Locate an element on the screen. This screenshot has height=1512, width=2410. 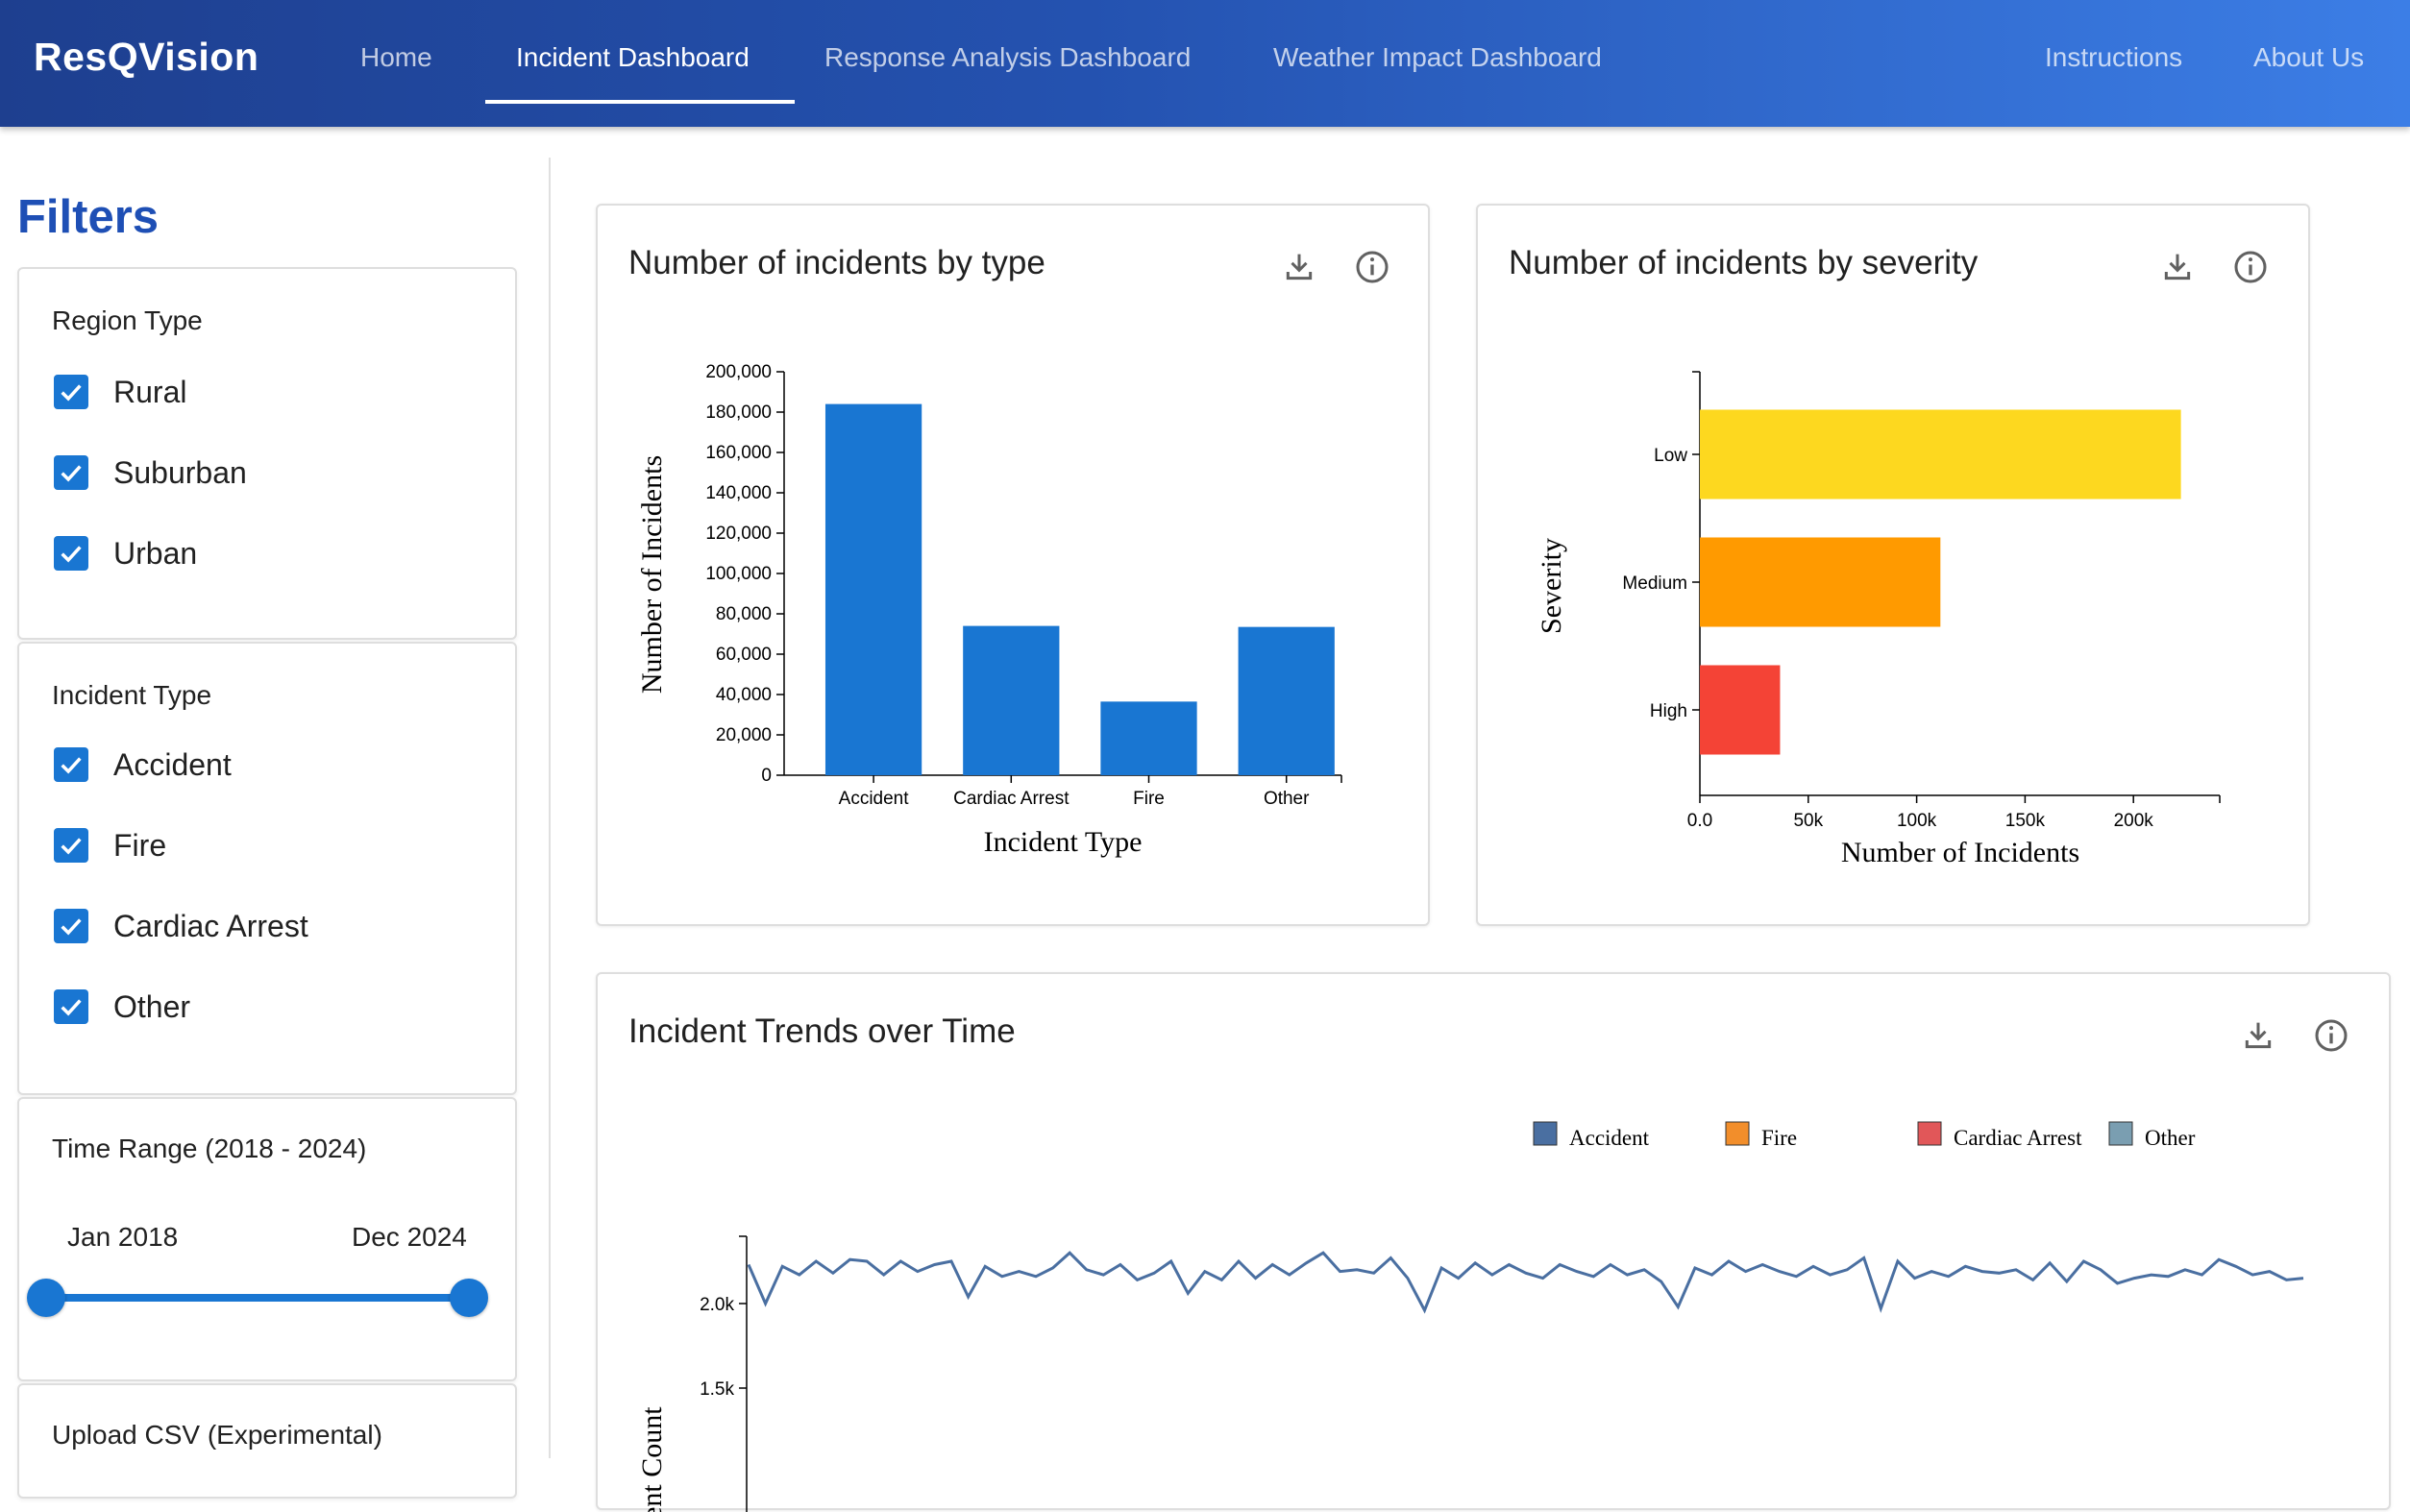
checkbox-suburban: Suburban is located at coordinates (151, 472).